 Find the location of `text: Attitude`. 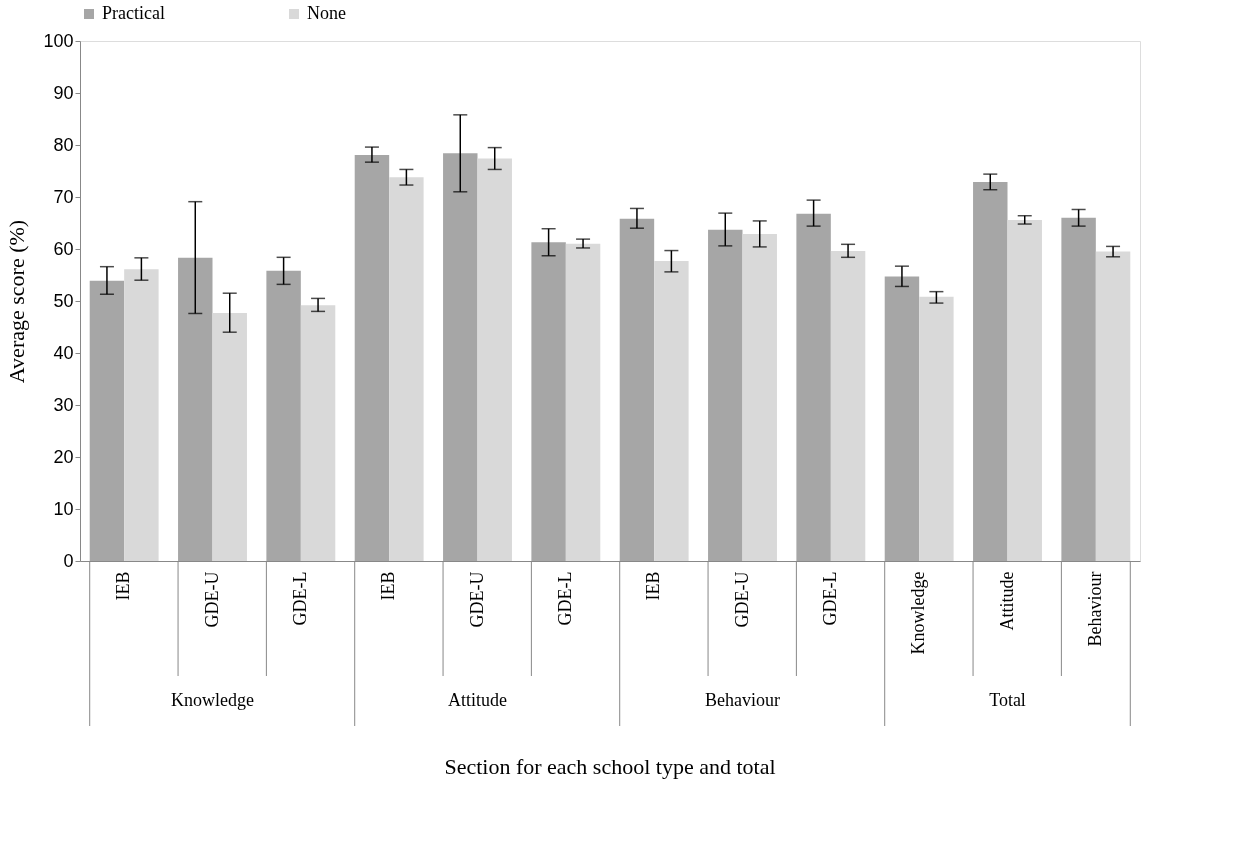

text: Attitude is located at coordinates (477, 700).